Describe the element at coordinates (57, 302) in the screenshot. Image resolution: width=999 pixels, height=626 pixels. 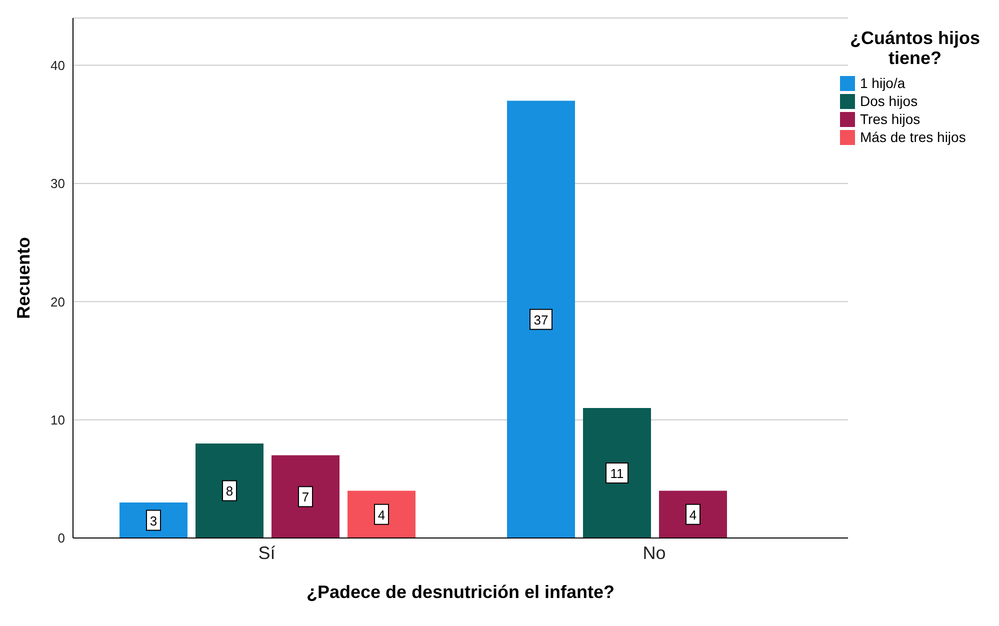
I see `y-tick-label: 20` at that location.